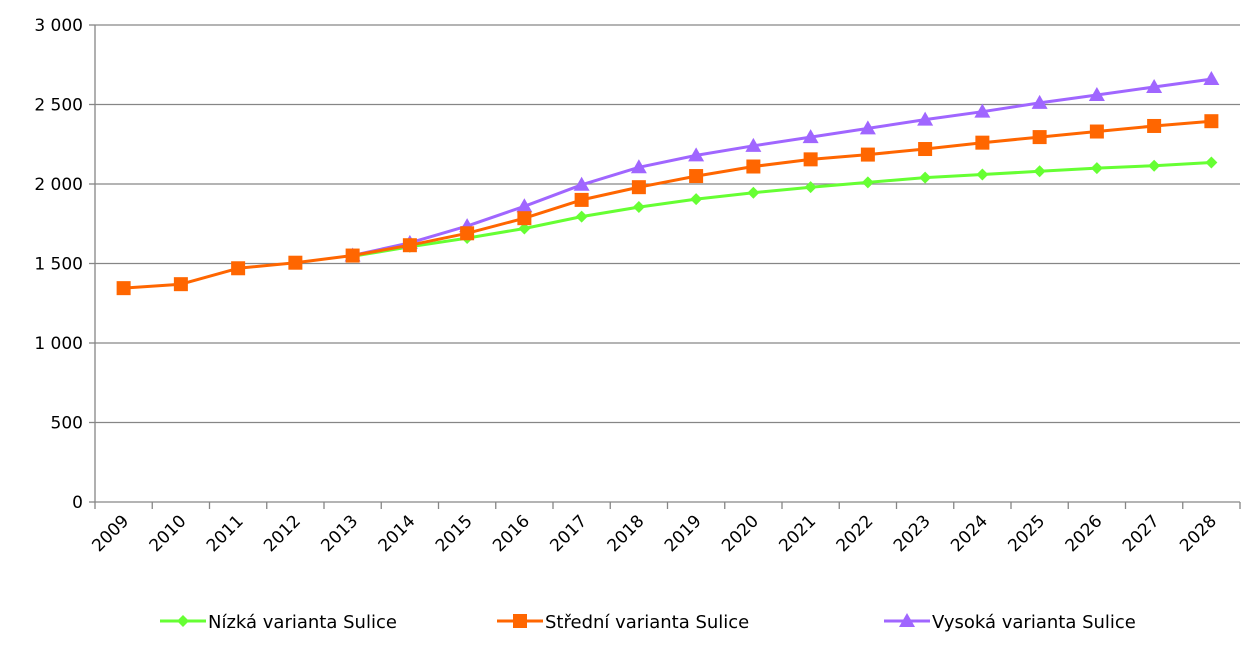 Image resolution: width=1247 pixels, height=663 pixels. I want to click on series-diamond, so click(782, 209).